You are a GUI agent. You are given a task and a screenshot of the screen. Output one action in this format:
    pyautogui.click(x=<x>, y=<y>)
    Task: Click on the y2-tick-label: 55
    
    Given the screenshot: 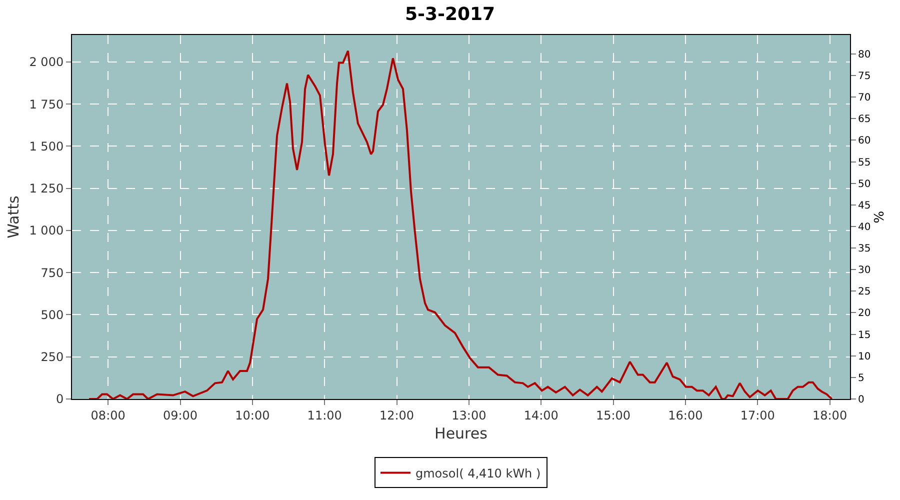 What is the action you would take?
    pyautogui.click(x=864, y=162)
    